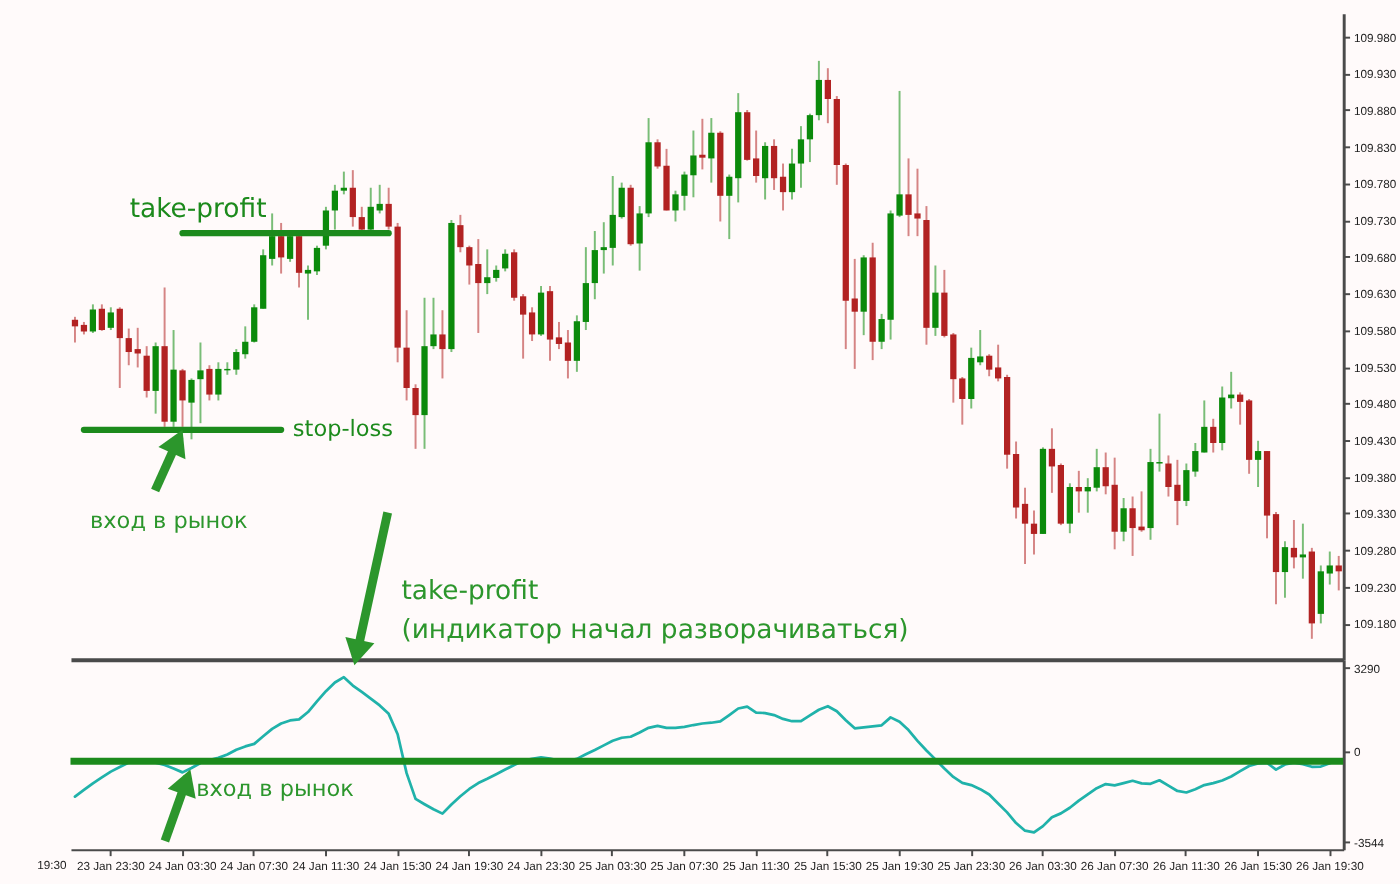 Image resolution: width=1400 pixels, height=896 pixels. What do you see at coordinates (655, 611) in the screenshot?
I see `annotation: take-profit (индикатор начал разворачиваться)` at bounding box center [655, 611].